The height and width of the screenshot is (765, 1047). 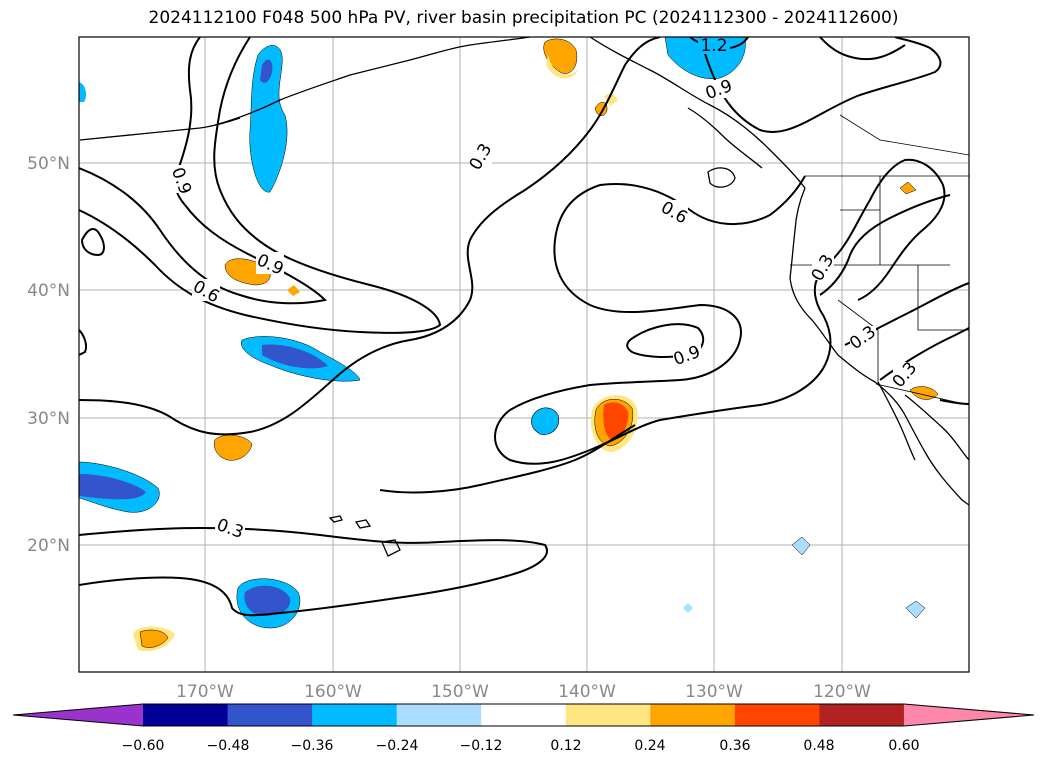 What do you see at coordinates (903, 746) in the screenshot?
I see `cbar-tick-label-10: 0.60` at bounding box center [903, 746].